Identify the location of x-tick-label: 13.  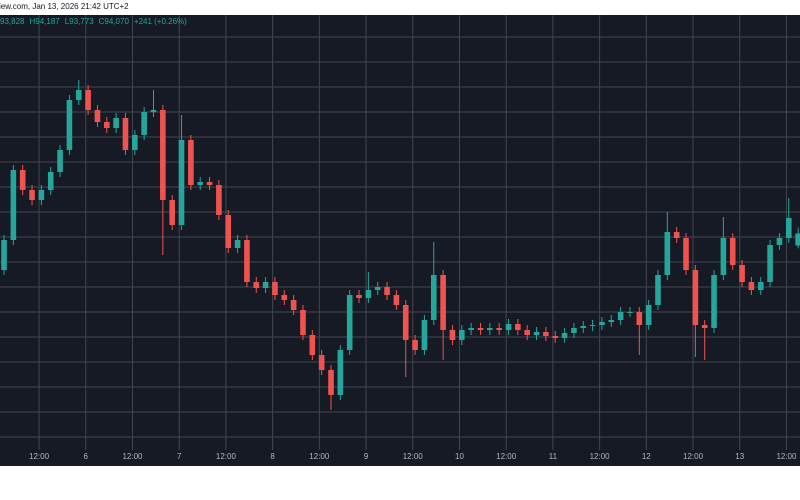
(739, 456).